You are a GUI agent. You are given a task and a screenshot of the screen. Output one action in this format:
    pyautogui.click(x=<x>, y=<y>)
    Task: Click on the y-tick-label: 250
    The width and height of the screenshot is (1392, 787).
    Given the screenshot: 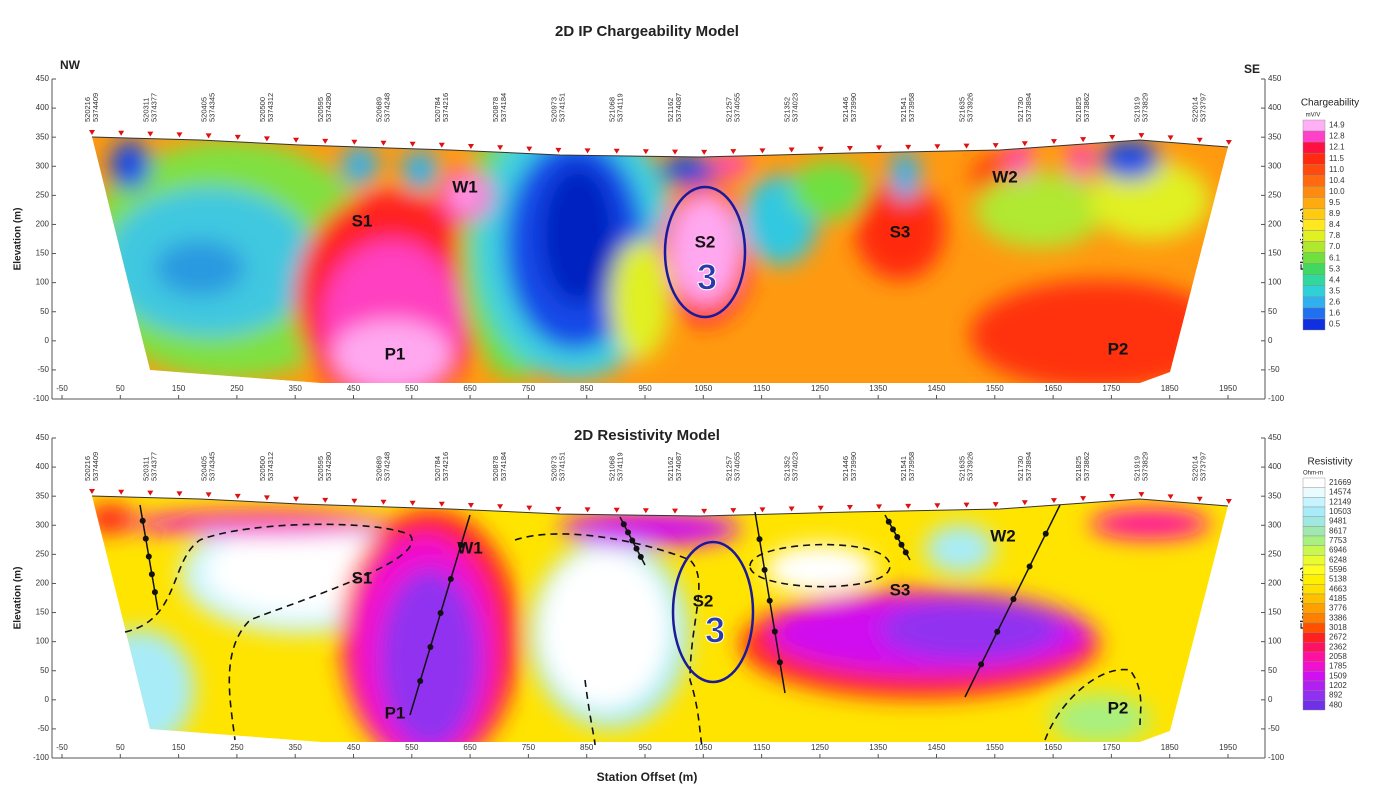 What is the action you would take?
    pyautogui.click(x=1275, y=553)
    